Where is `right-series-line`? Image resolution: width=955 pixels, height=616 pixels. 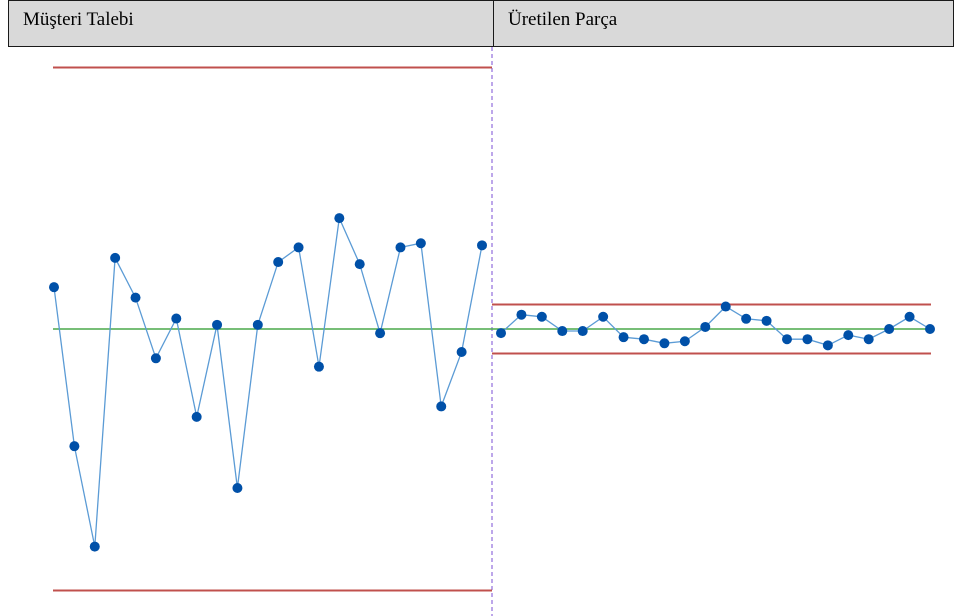
right-series-line is located at coordinates (715, 325).